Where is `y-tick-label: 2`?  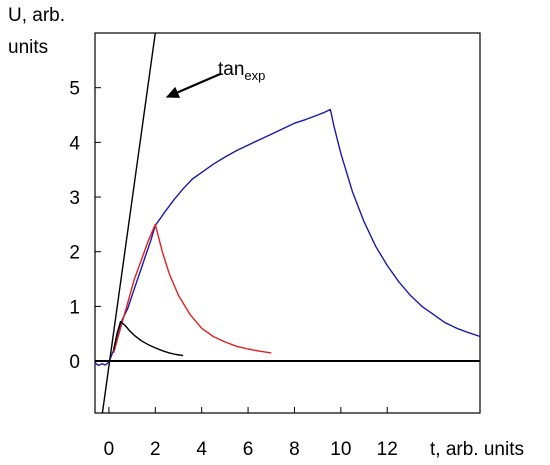 y-tick-label: 2 is located at coordinates (74, 253).